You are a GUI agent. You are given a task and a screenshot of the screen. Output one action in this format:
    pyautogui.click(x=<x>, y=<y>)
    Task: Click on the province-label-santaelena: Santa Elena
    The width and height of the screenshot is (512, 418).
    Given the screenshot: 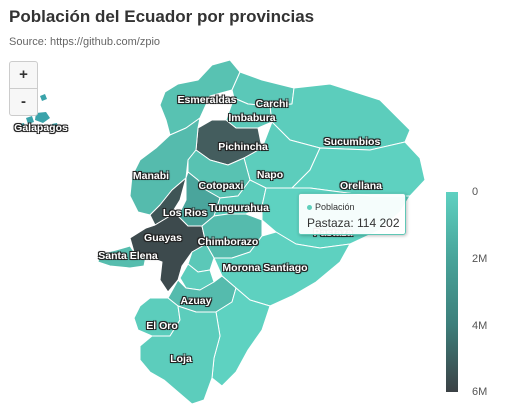 What is the action you would take?
    pyautogui.click(x=128, y=256)
    